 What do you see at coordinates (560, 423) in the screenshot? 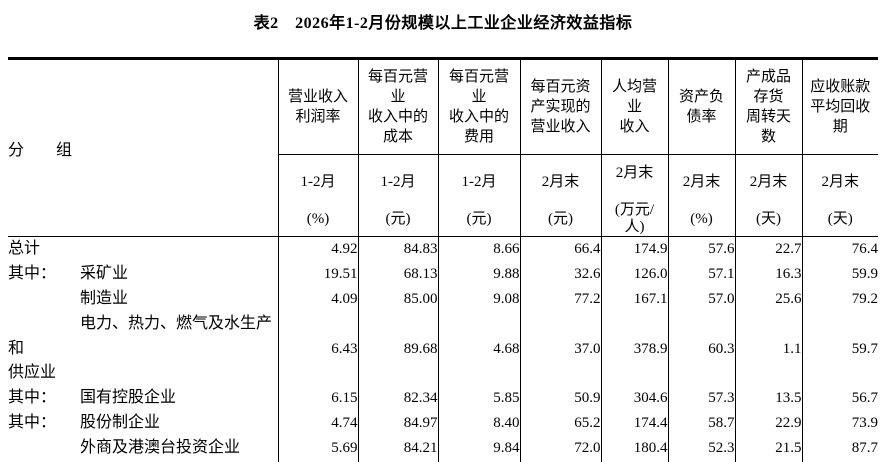
I see `value-cell: 65.2` at bounding box center [560, 423].